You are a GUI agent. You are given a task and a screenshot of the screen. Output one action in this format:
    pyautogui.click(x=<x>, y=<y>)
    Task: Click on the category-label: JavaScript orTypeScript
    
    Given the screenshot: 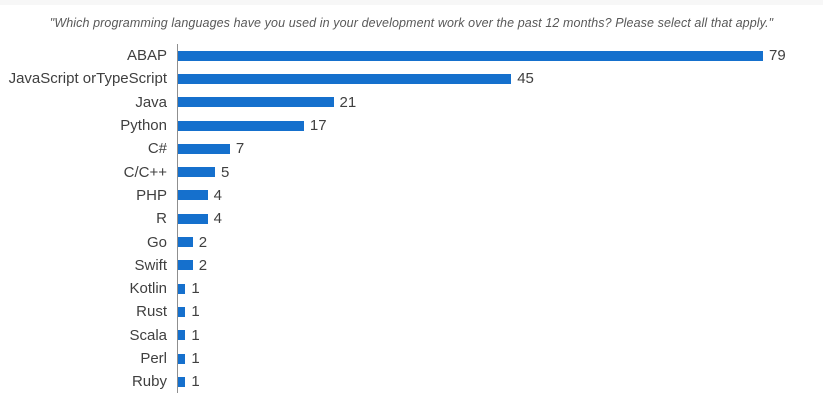 What is the action you would take?
    pyautogui.click(x=87, y=79)
    